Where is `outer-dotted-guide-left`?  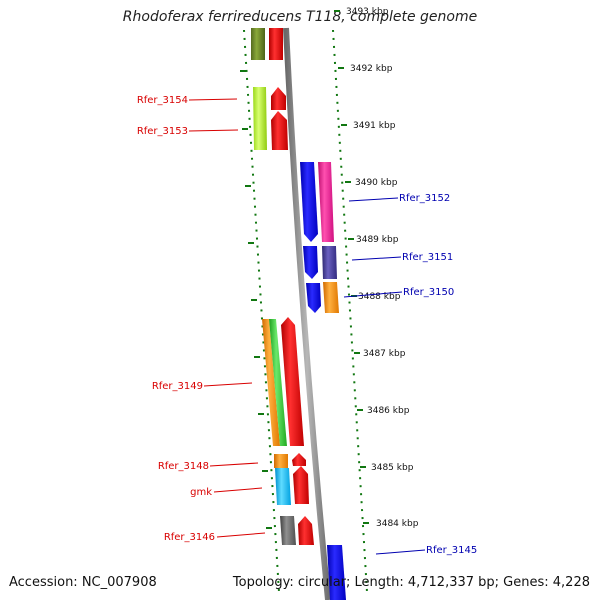 outer-dotted-guide-left is located at coordinates (261, 311).